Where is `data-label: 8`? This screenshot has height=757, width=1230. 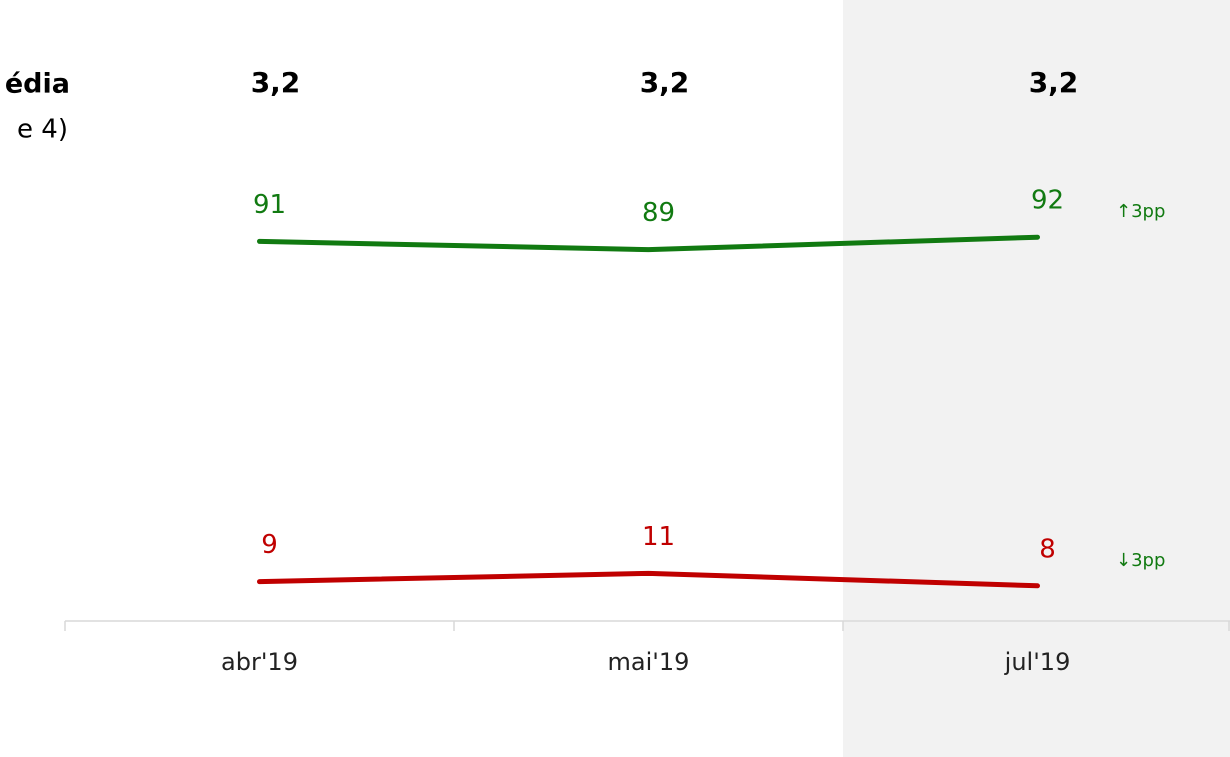 data-label: 8 is located at coordinates (1047, 549).